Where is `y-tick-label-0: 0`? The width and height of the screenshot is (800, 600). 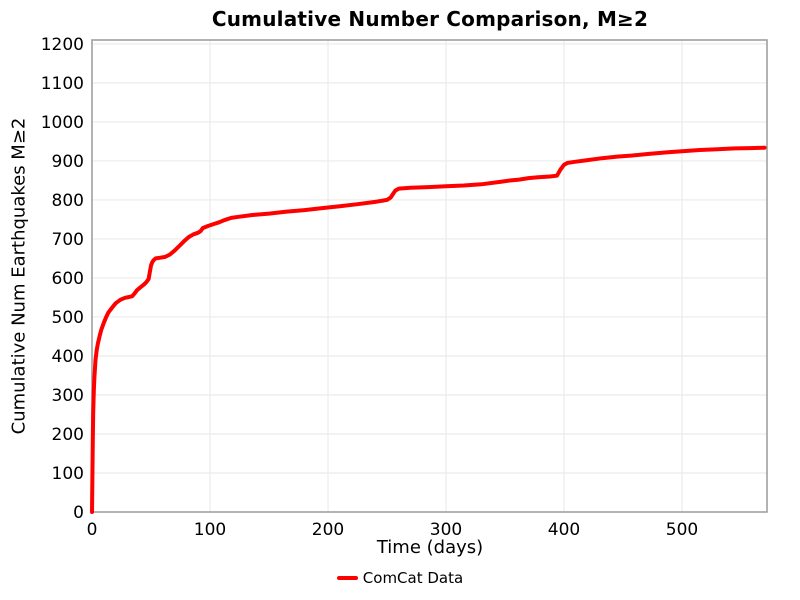 y-tick-label-0: 0 is located at coordinates (78, 513).